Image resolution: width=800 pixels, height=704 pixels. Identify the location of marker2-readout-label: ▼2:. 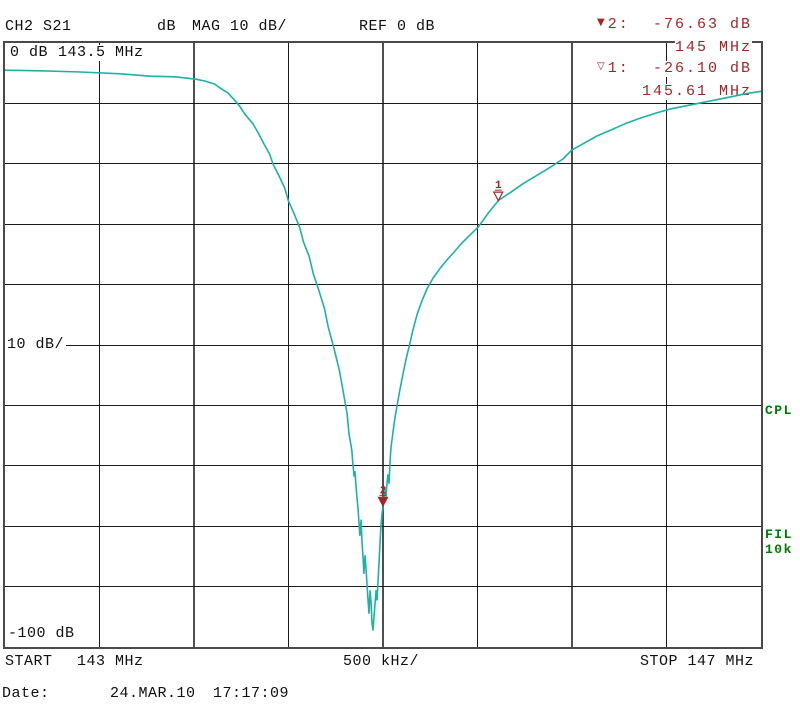
(613, 25).